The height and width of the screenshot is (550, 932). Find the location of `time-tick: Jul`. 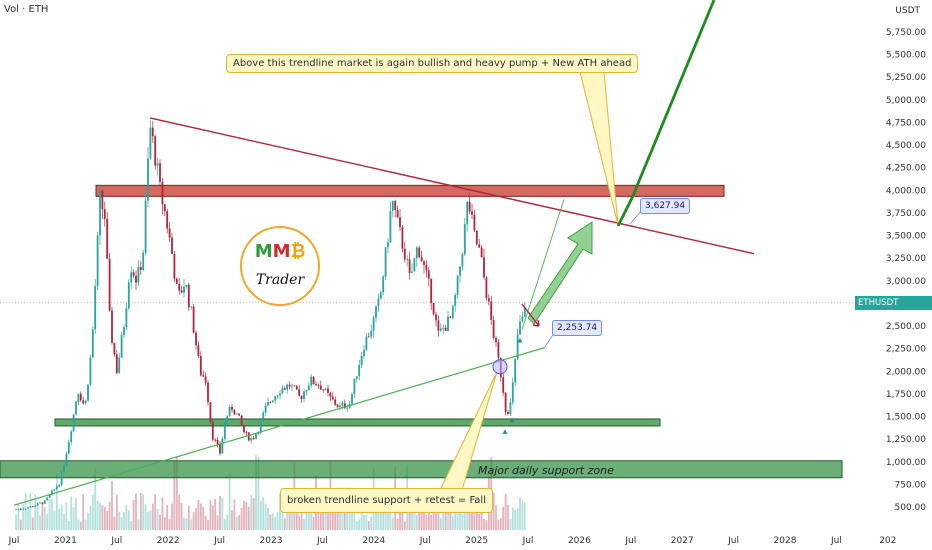

time-tick: Jul is located at coordinates (836, 541).